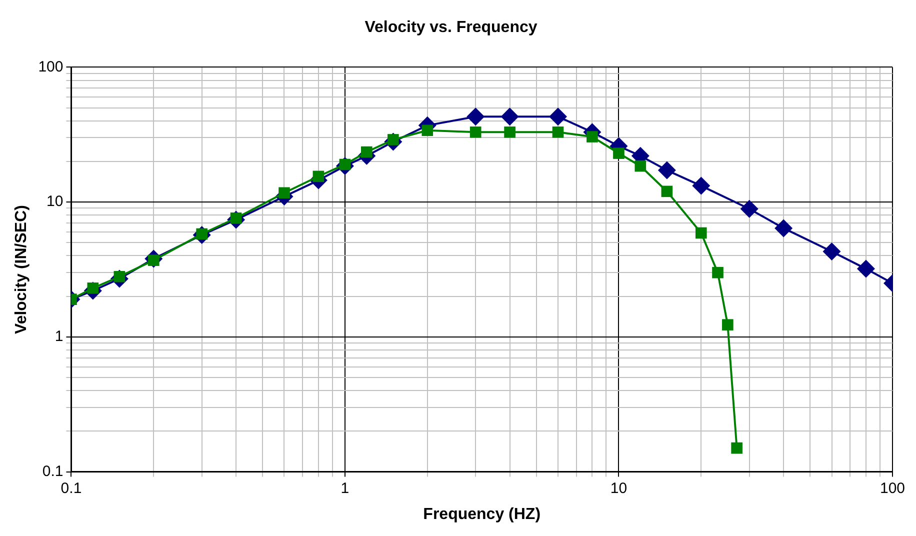  What do you see at coordinates (51, 67) in the screenshot?
I see `y-tick-label: 100` at bounding box center [51, 67].